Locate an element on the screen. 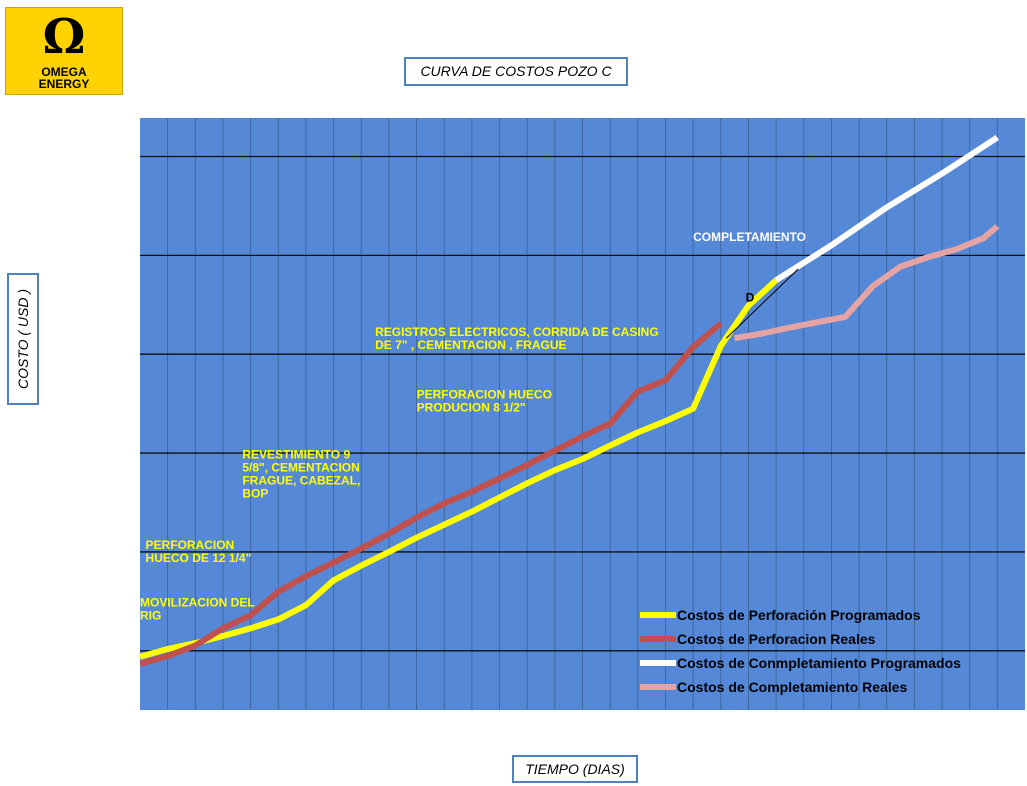 Image resolution: width=1027 pixels, height=786 pixels. legend-label-4: Costos de Completamiento Reales is located at coordinates (792, 687).